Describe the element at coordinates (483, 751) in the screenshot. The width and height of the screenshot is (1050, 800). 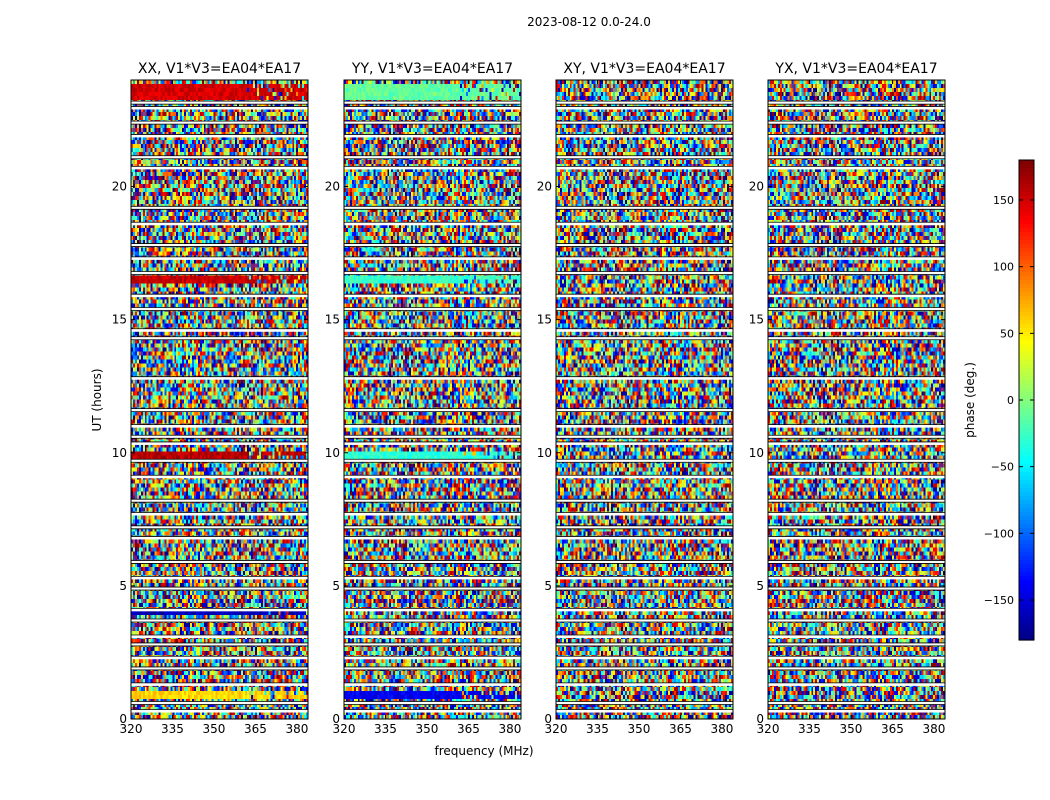
I see `x-axis-label: frequency (MHz)` at that location.